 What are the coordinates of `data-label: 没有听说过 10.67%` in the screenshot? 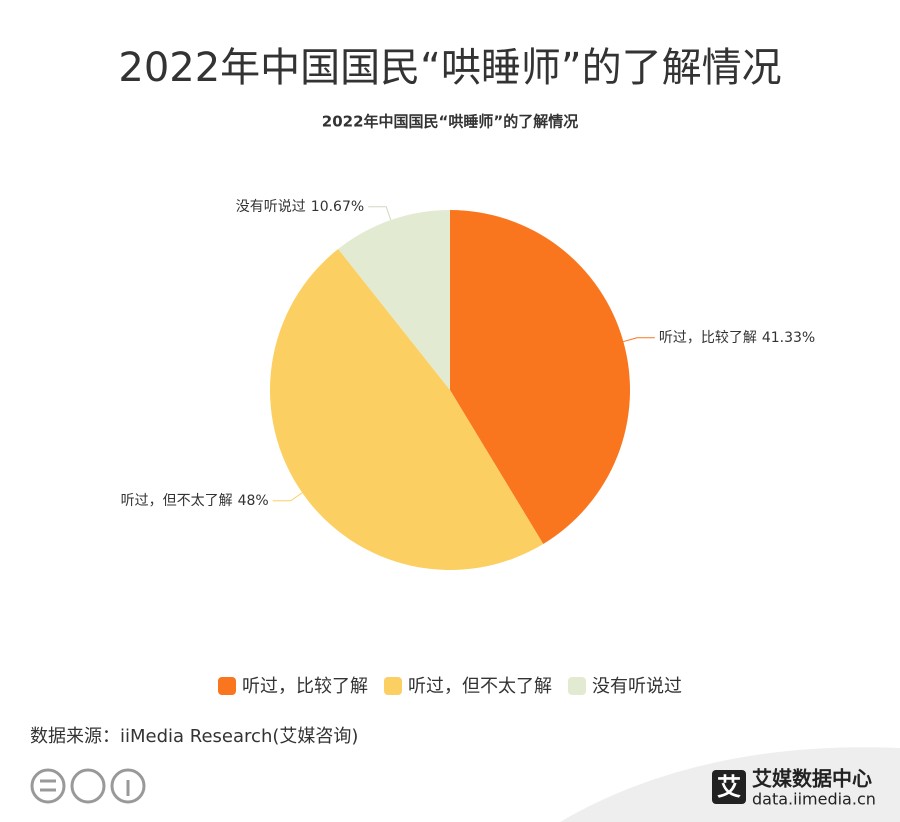 It's located at (300, 207).